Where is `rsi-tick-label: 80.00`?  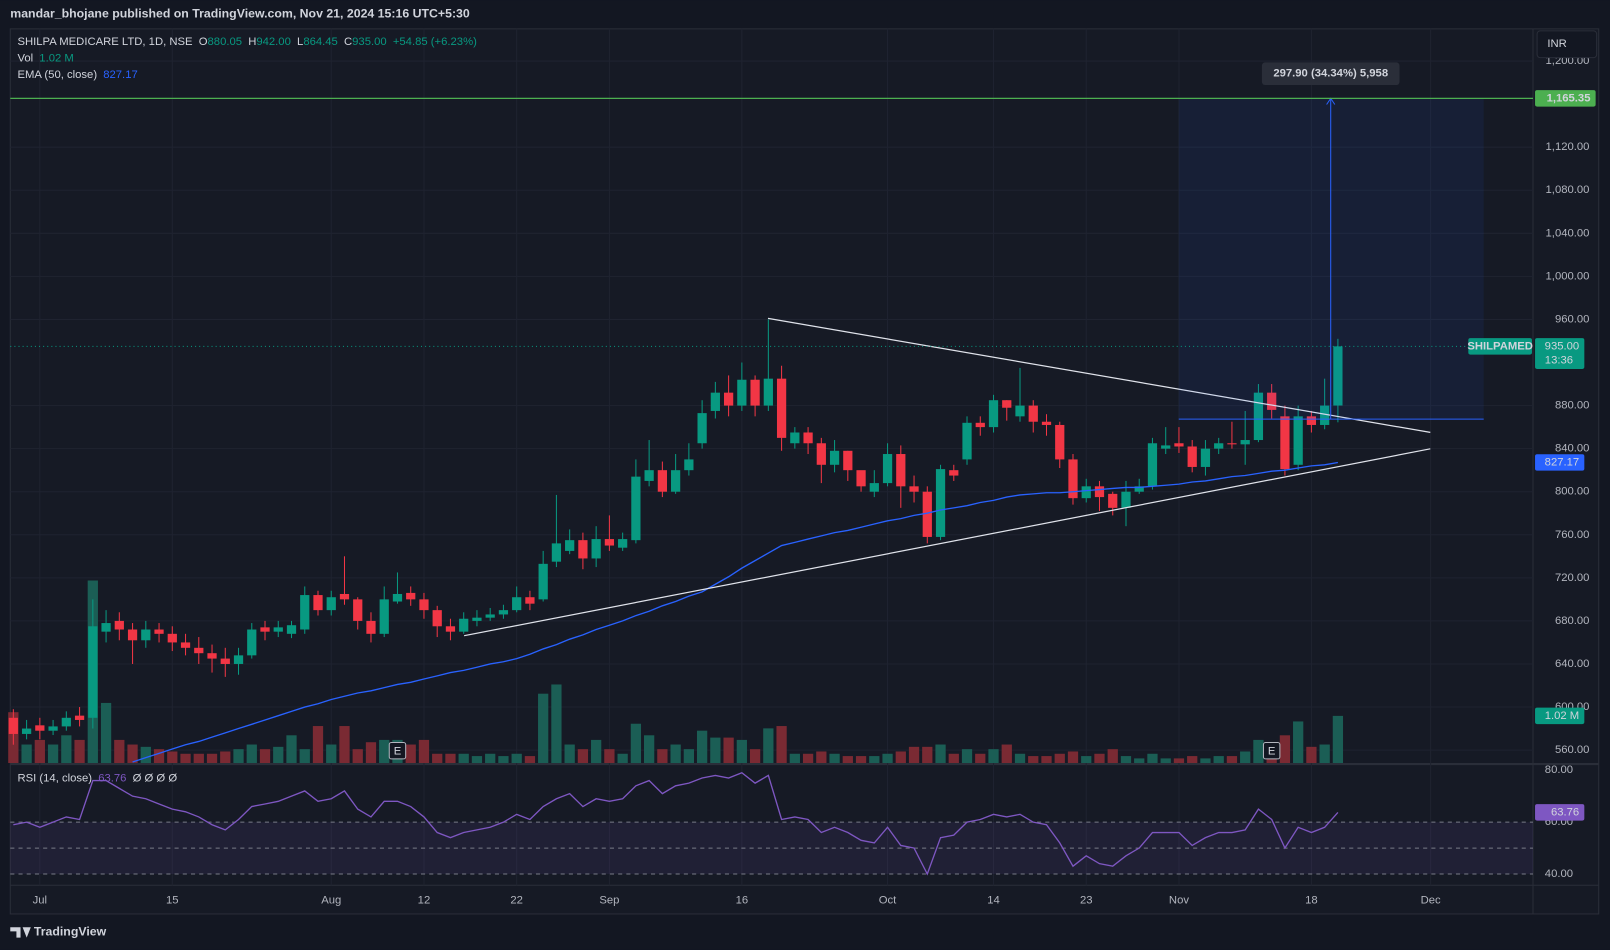 rsi-tick-label: 80.00 is located at coordinates (1559, 770).